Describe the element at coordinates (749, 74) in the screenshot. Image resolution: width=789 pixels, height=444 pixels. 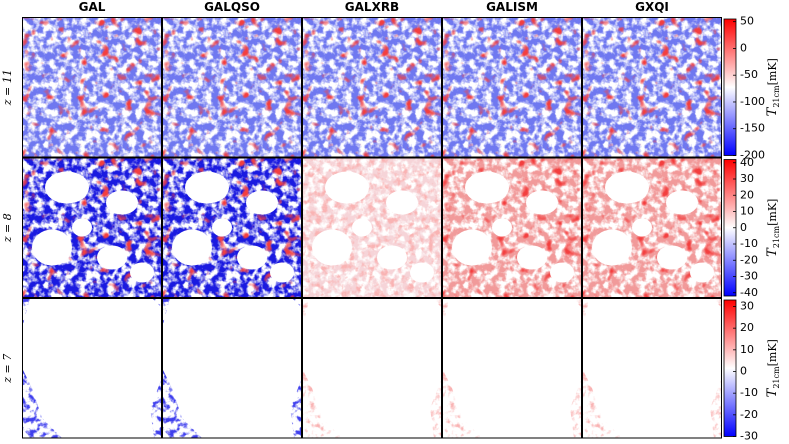
I see `colorbar-tick-label: -50` at that location.